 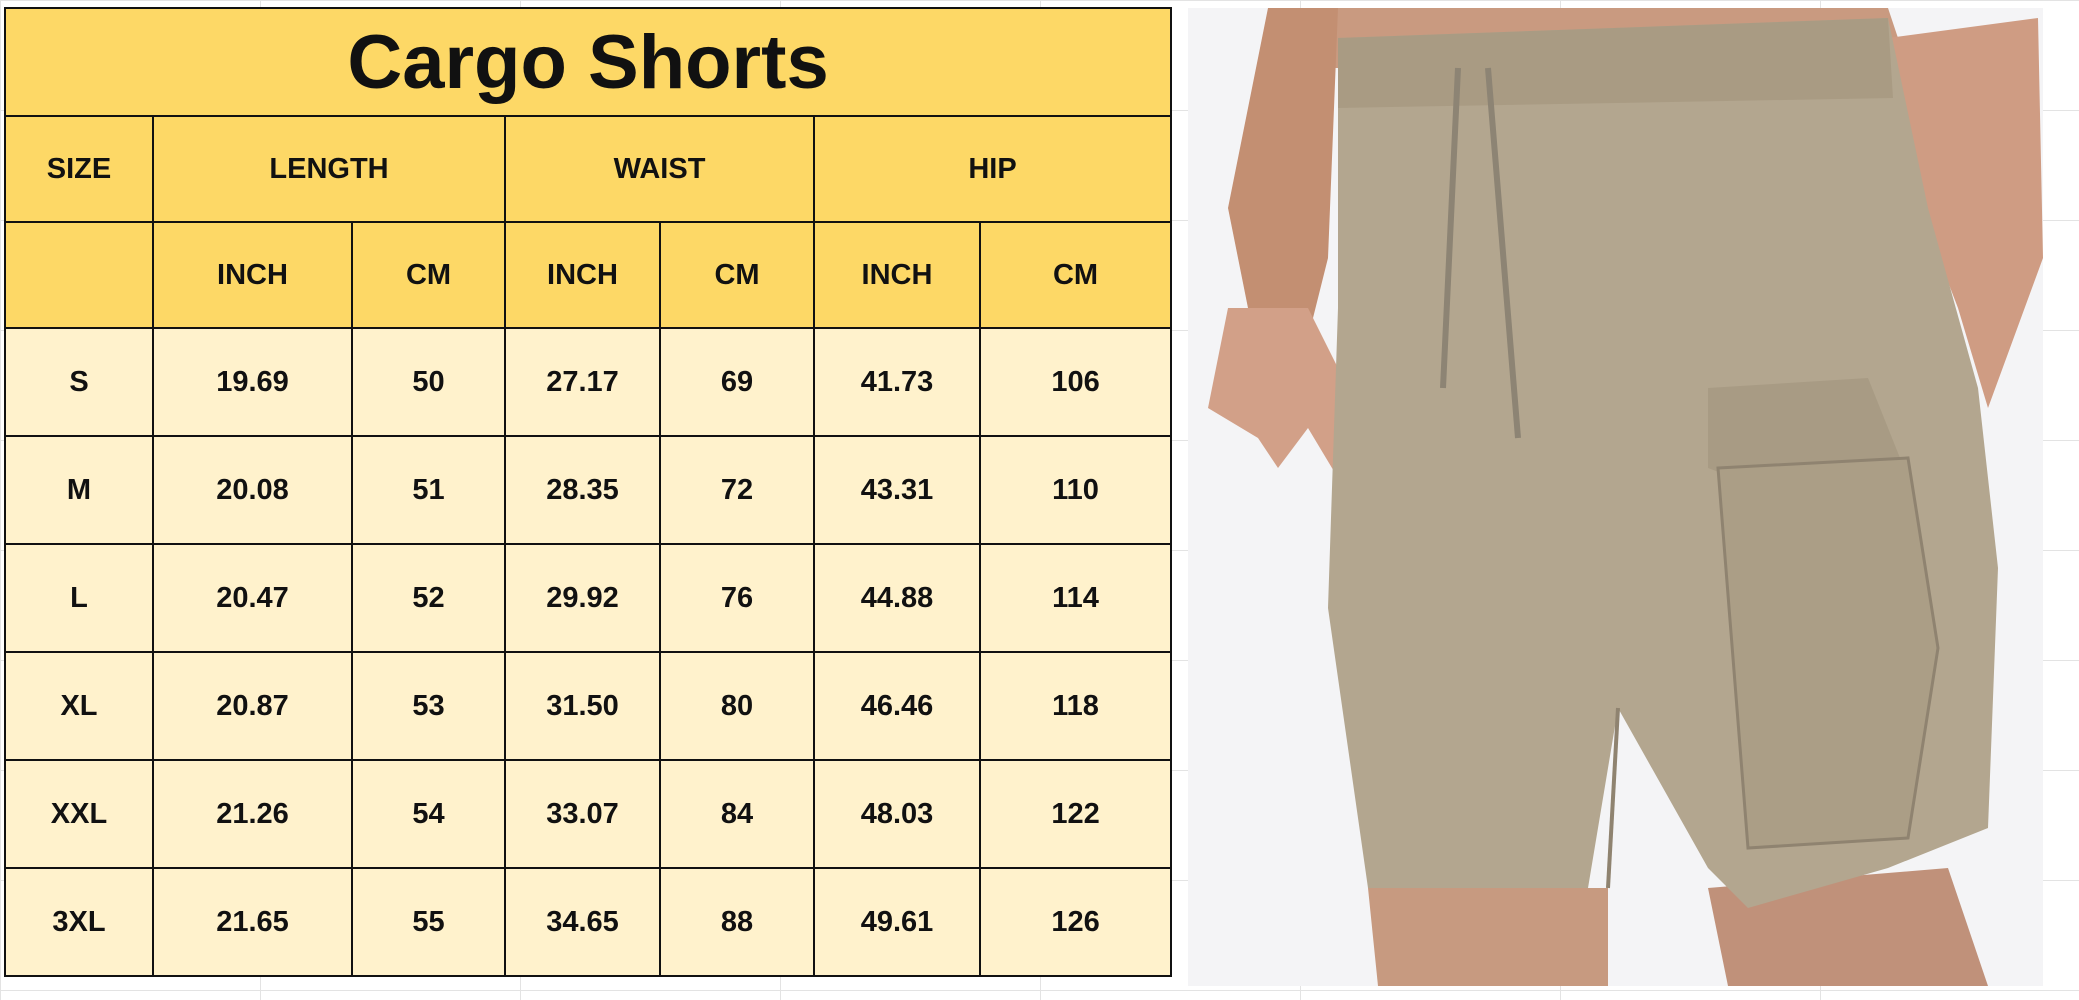 I want to click on measurement-cell: 21.65, so click(x=252, y=922).